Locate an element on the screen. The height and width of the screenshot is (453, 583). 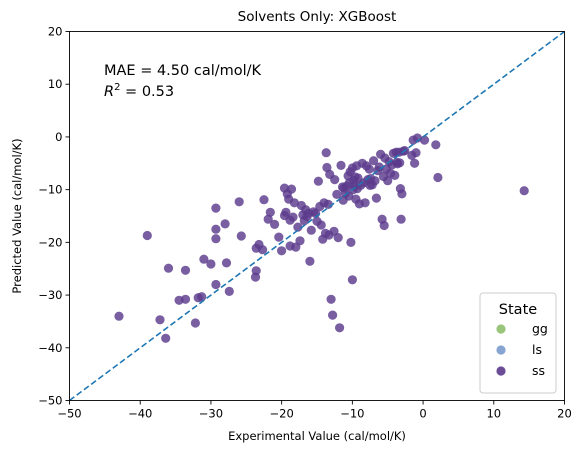
x-tick-label: −10 is located at coordinates (352, 414).